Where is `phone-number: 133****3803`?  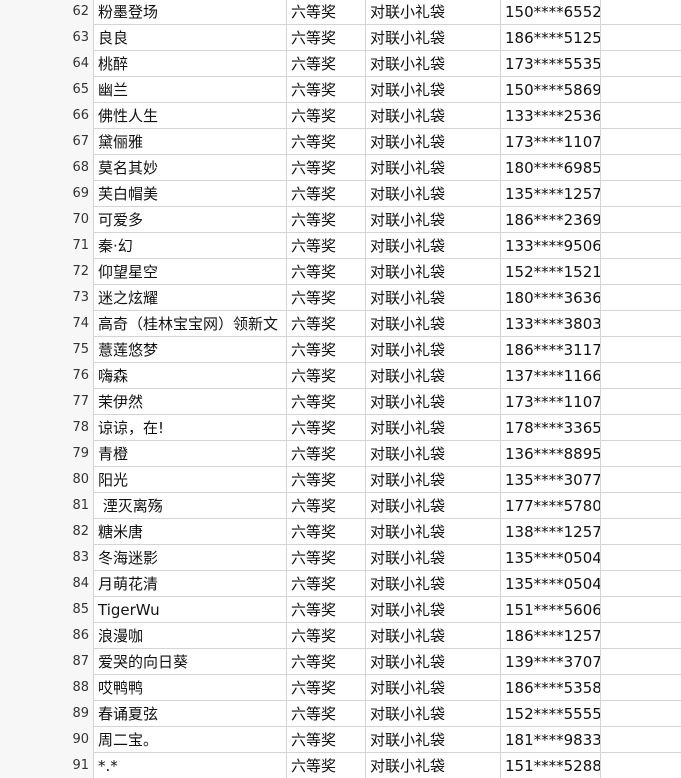 phone-number: 133****3803 is located at coordinates (551, 324).